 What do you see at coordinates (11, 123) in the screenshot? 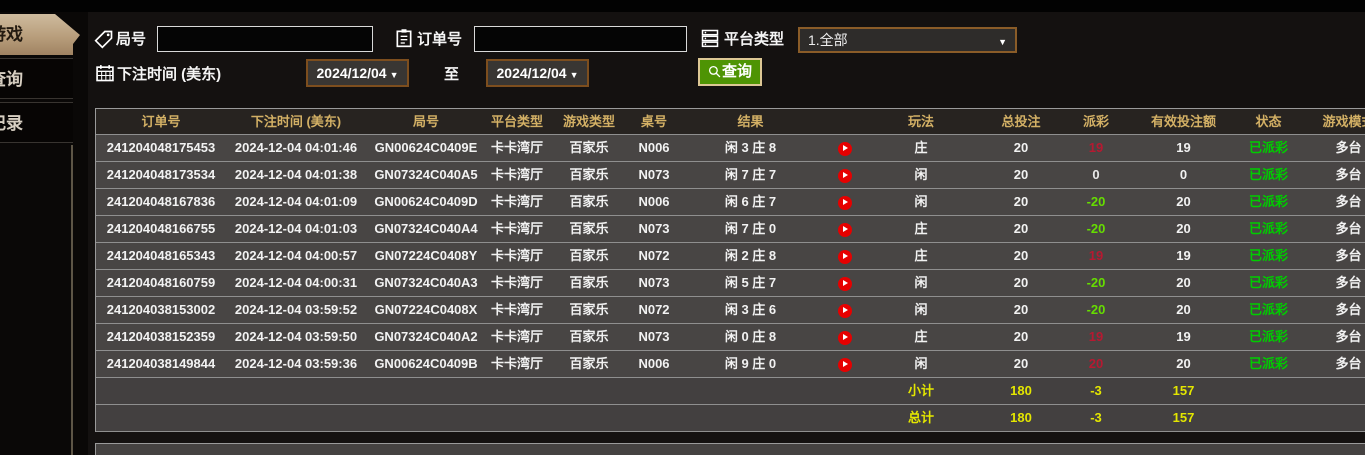
I see `sidebar-tab-label: 记录` at bounding box center [11, 123].